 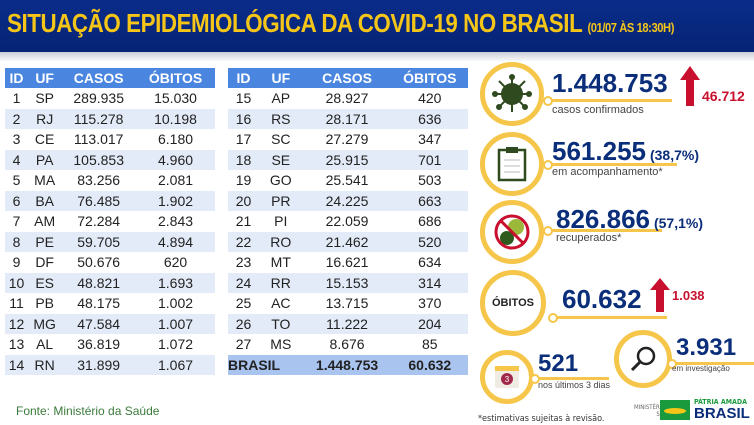 I want to click on table-cell: 15.153, so click(x=347, y=282).